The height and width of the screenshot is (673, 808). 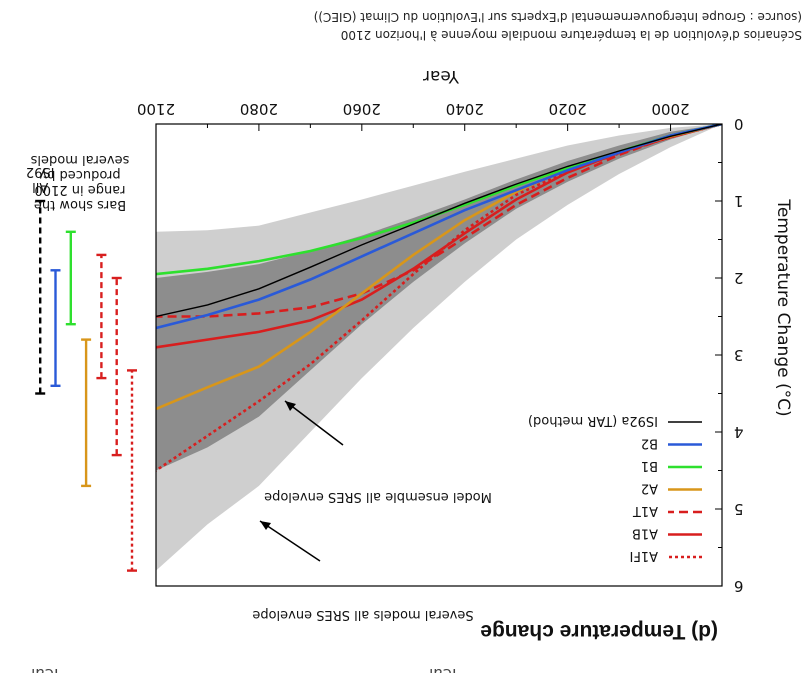 I want to click on annotation-several-models: Several models all SRES envelope, so click(x=362, y=614).